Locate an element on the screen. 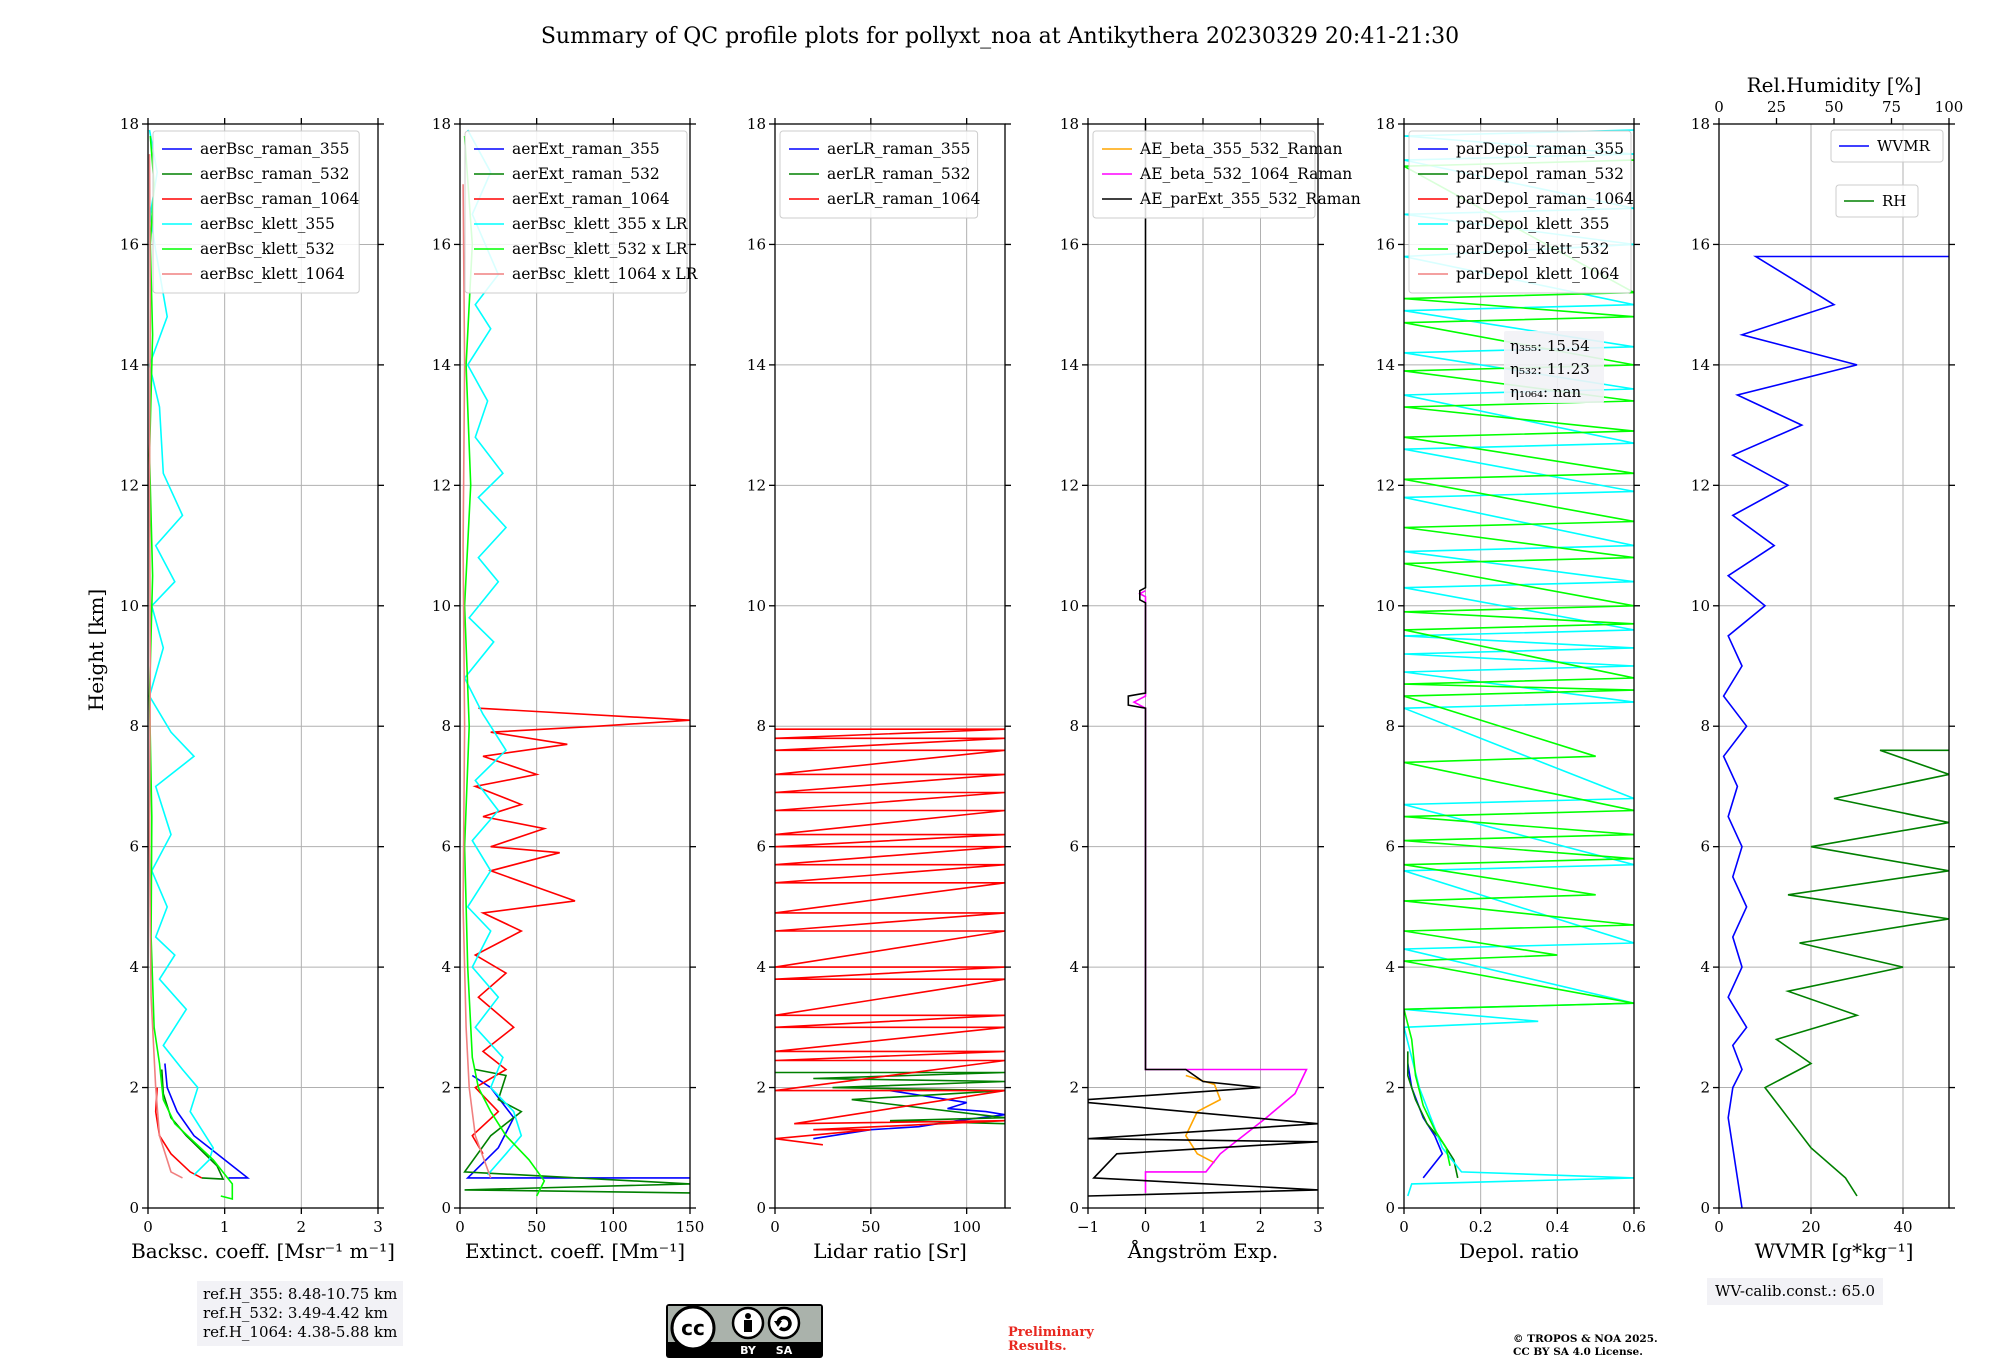 Image resolution: width=2000 pixels, height=1362 pixels. x-tick-label: 1 is located at coordinates (1203, 1227).